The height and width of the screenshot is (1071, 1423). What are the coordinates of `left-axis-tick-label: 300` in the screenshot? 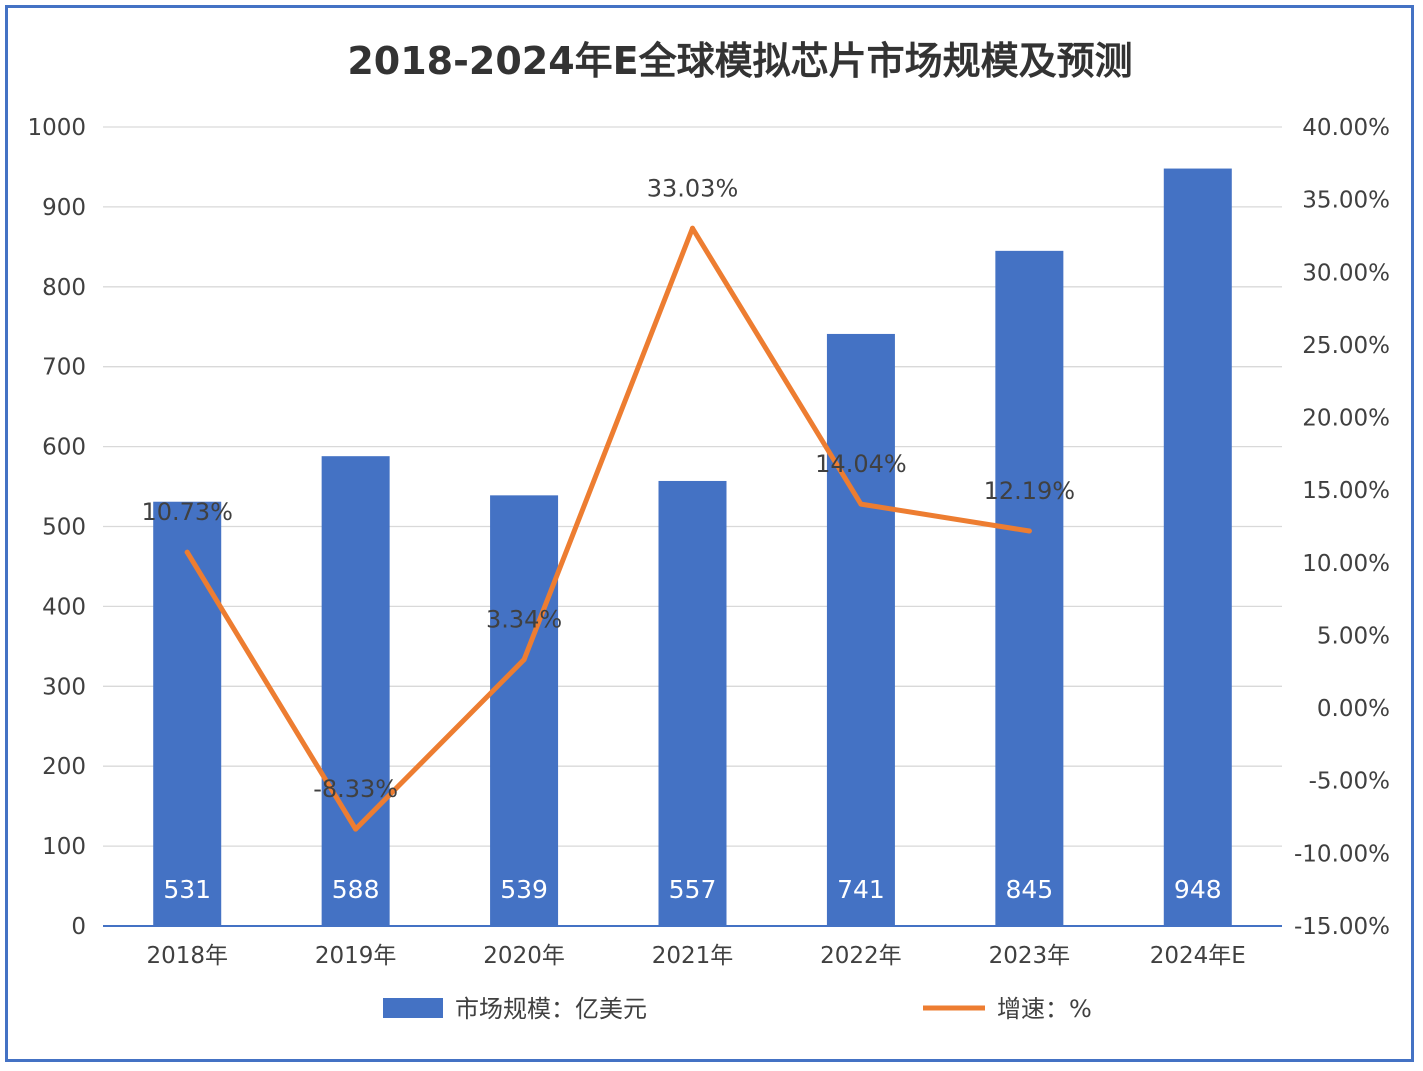 It's located at (64, 687).